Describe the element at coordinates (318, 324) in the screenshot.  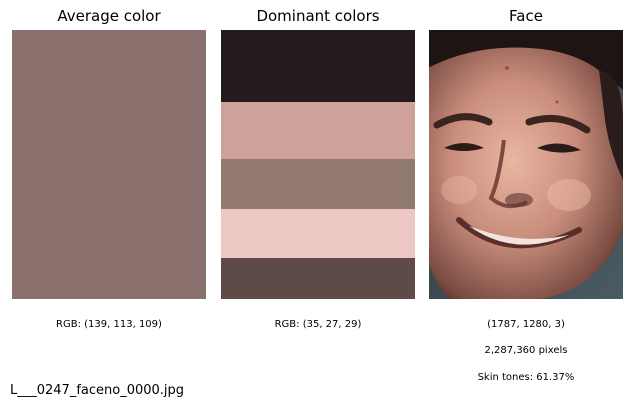
I see `dominant-rgb-label: RGB: (35, 27, 29)` at that location.